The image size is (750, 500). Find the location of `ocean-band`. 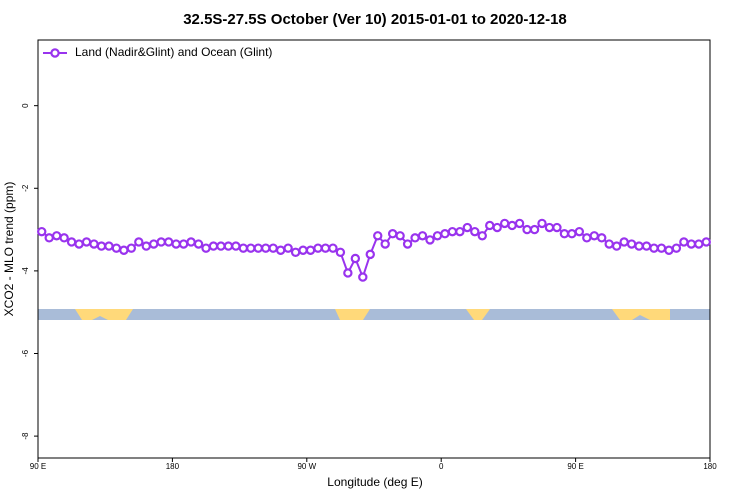

ocean-band is located at coordinates (374, 314).